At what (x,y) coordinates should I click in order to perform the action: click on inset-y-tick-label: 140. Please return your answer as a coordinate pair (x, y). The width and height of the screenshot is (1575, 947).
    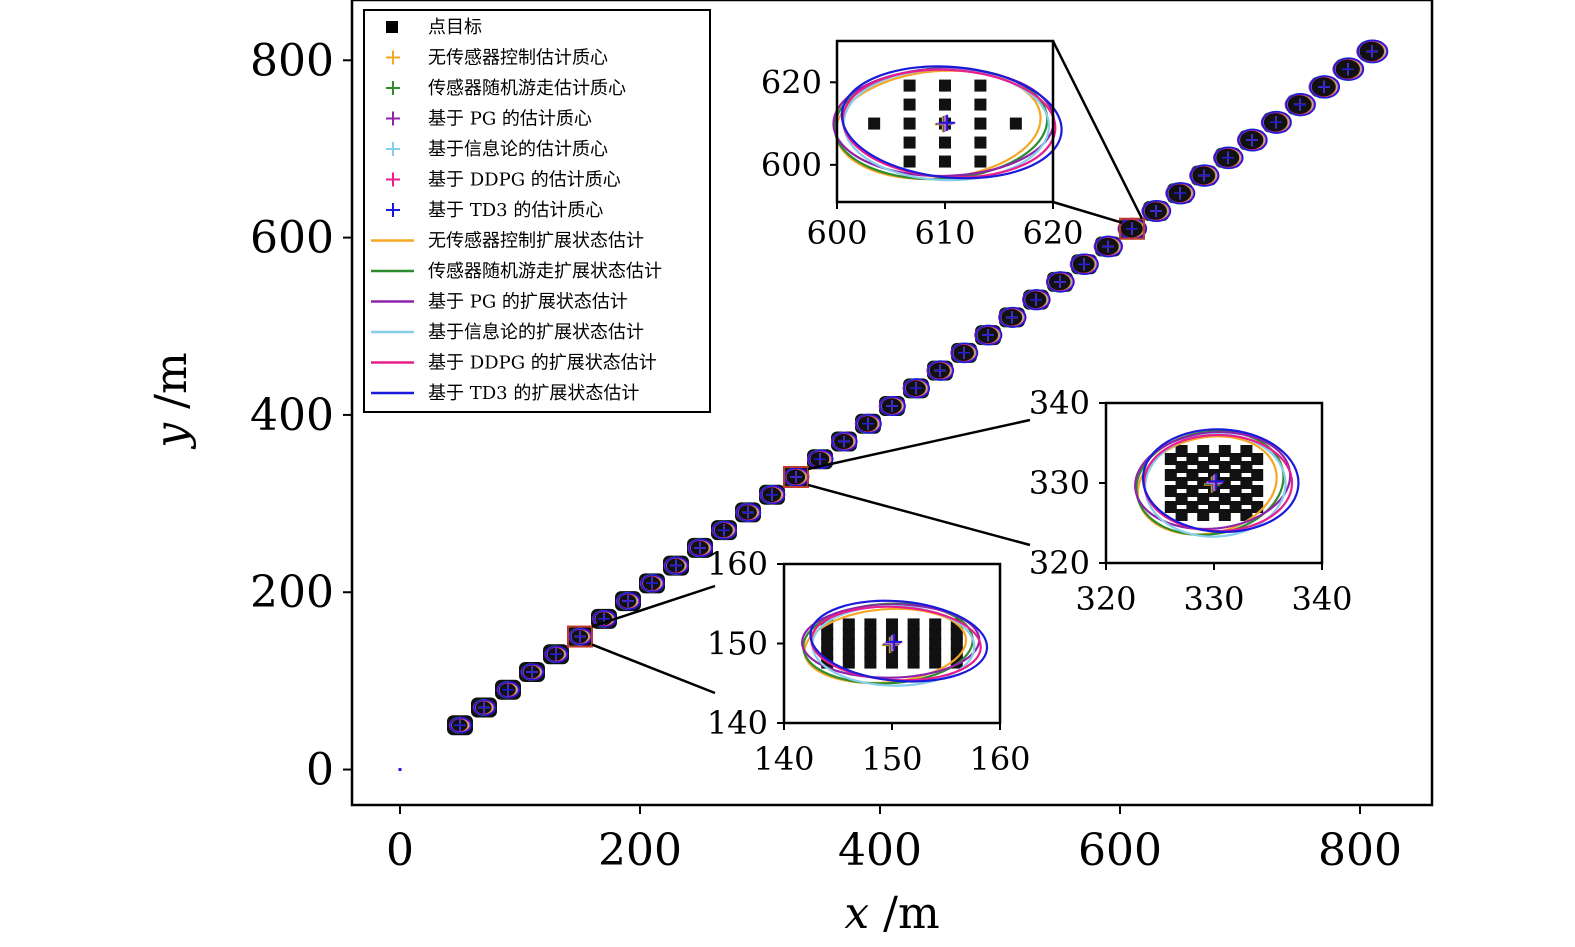
    Looking at the image, I should click on (737, 723).